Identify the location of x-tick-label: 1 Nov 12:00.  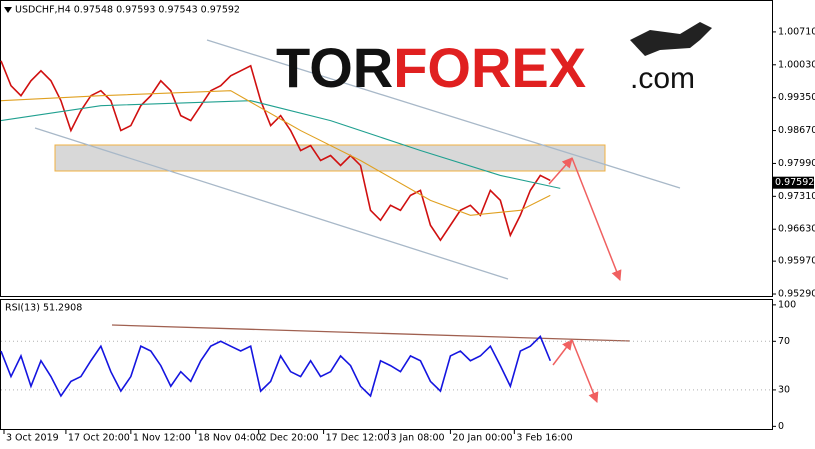
(162, 438).